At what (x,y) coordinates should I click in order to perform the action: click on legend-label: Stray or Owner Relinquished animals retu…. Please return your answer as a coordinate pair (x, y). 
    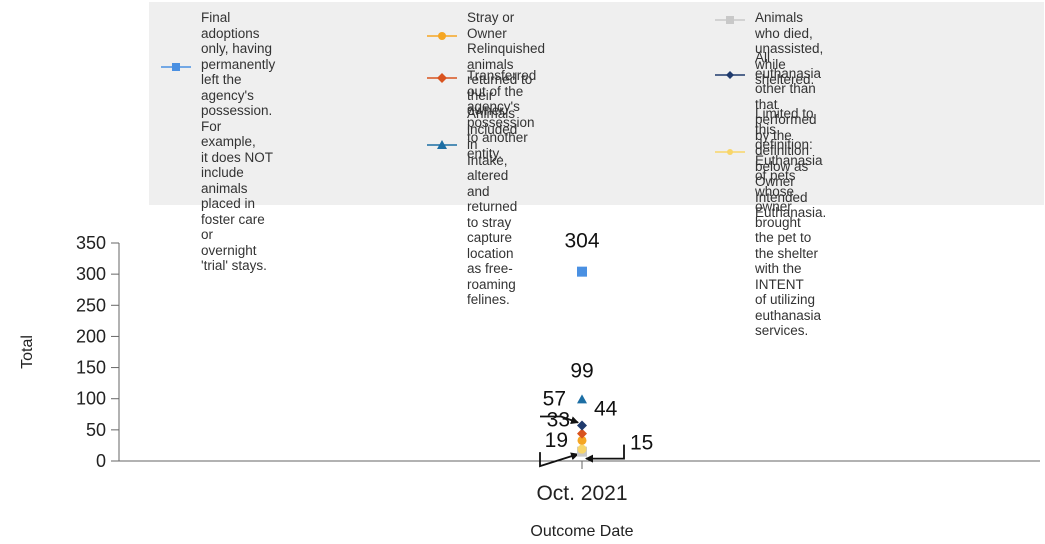
    Looking at the image, I should click on (506, 64).